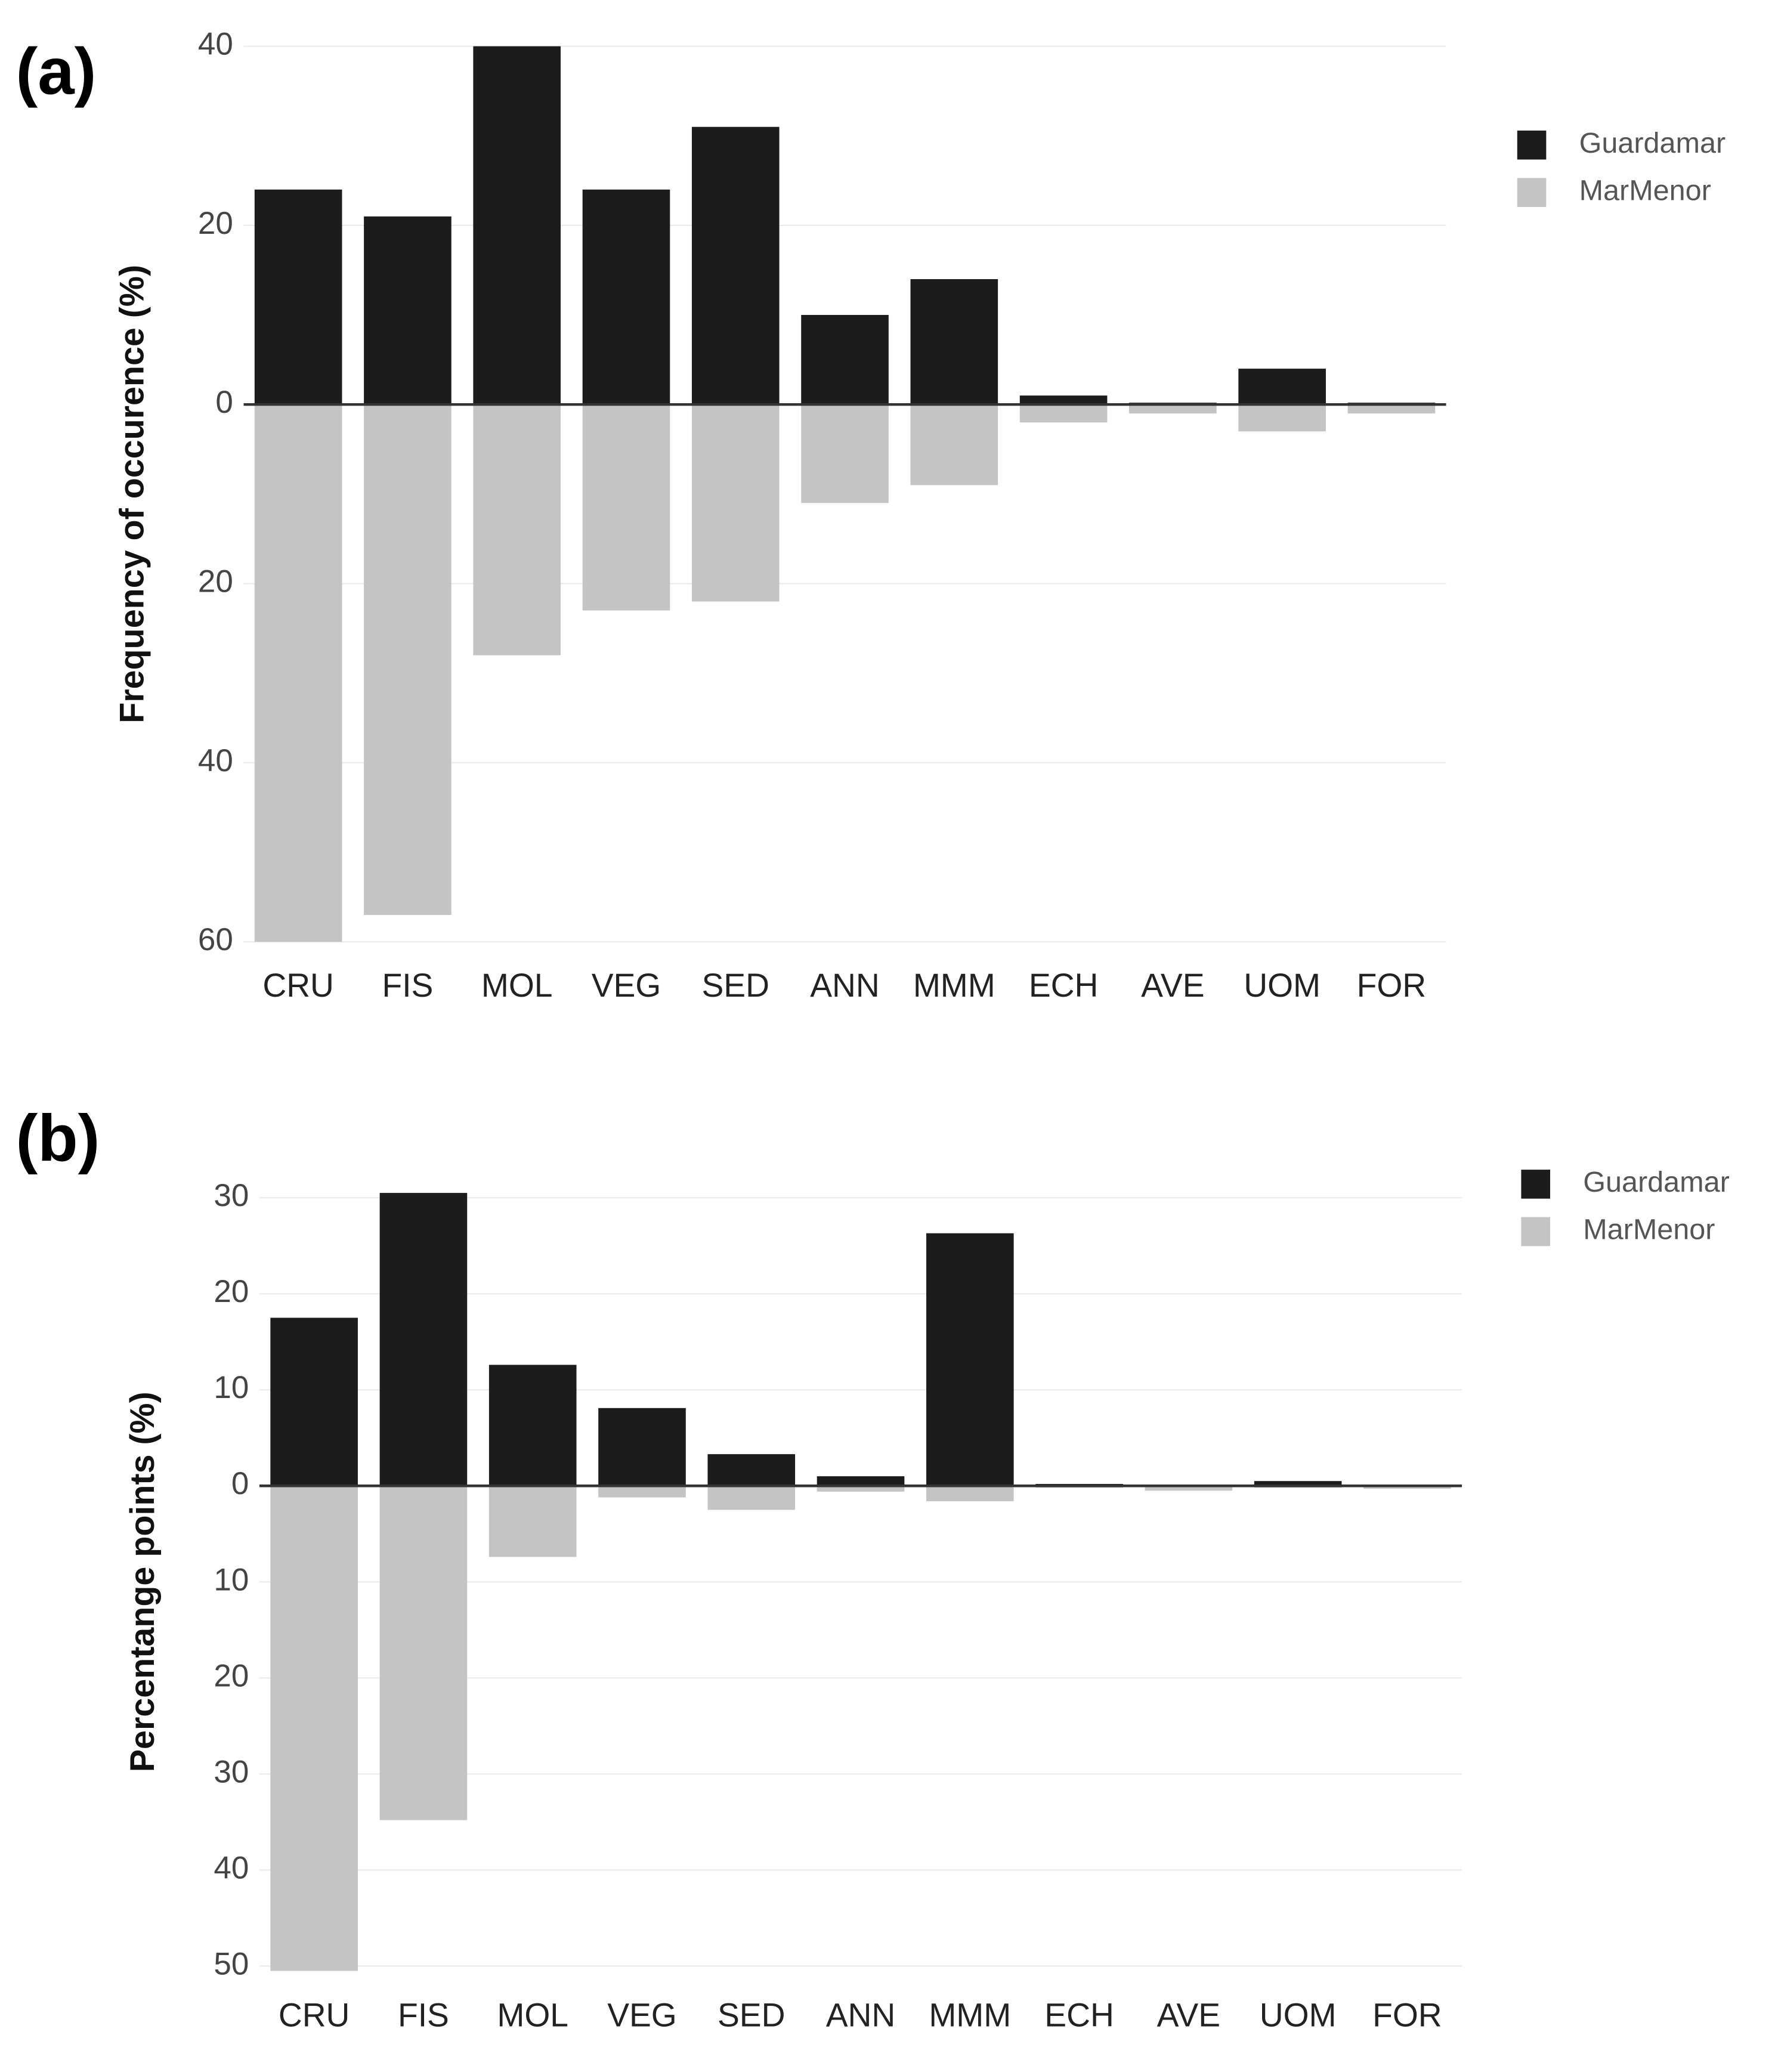 This screenshot has height=2072, width=1778. Describe the element at coordinates (142, 1581) in the screenshot. I see `y-axis-label: Percentange points (%)` at that location.